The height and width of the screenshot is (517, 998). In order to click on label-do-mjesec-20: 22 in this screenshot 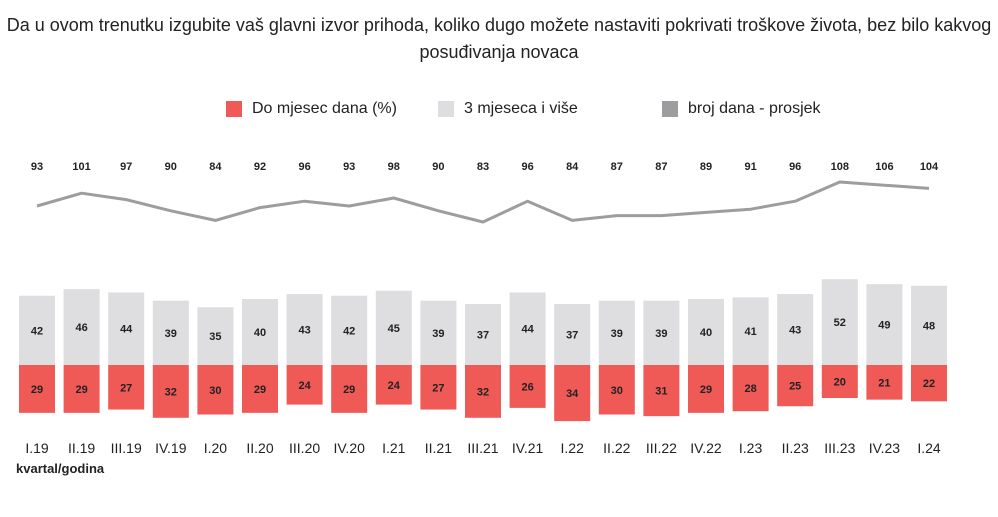, I will do `click(929, 384)`.